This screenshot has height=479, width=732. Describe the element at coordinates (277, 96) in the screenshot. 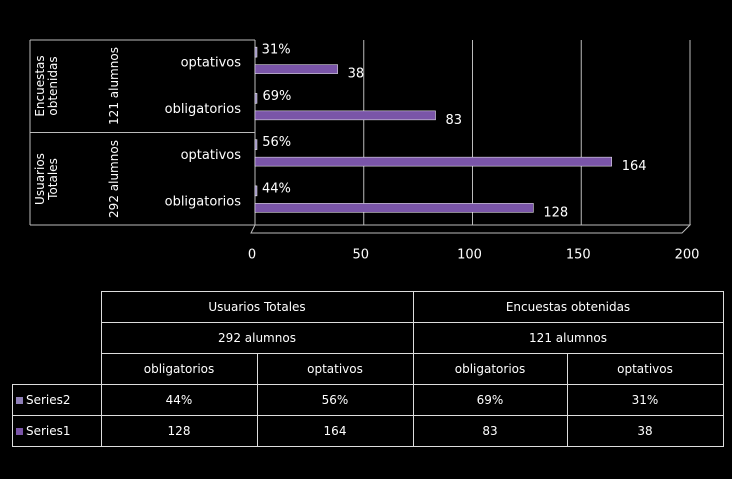

I see `data-label: 69%` at that location.